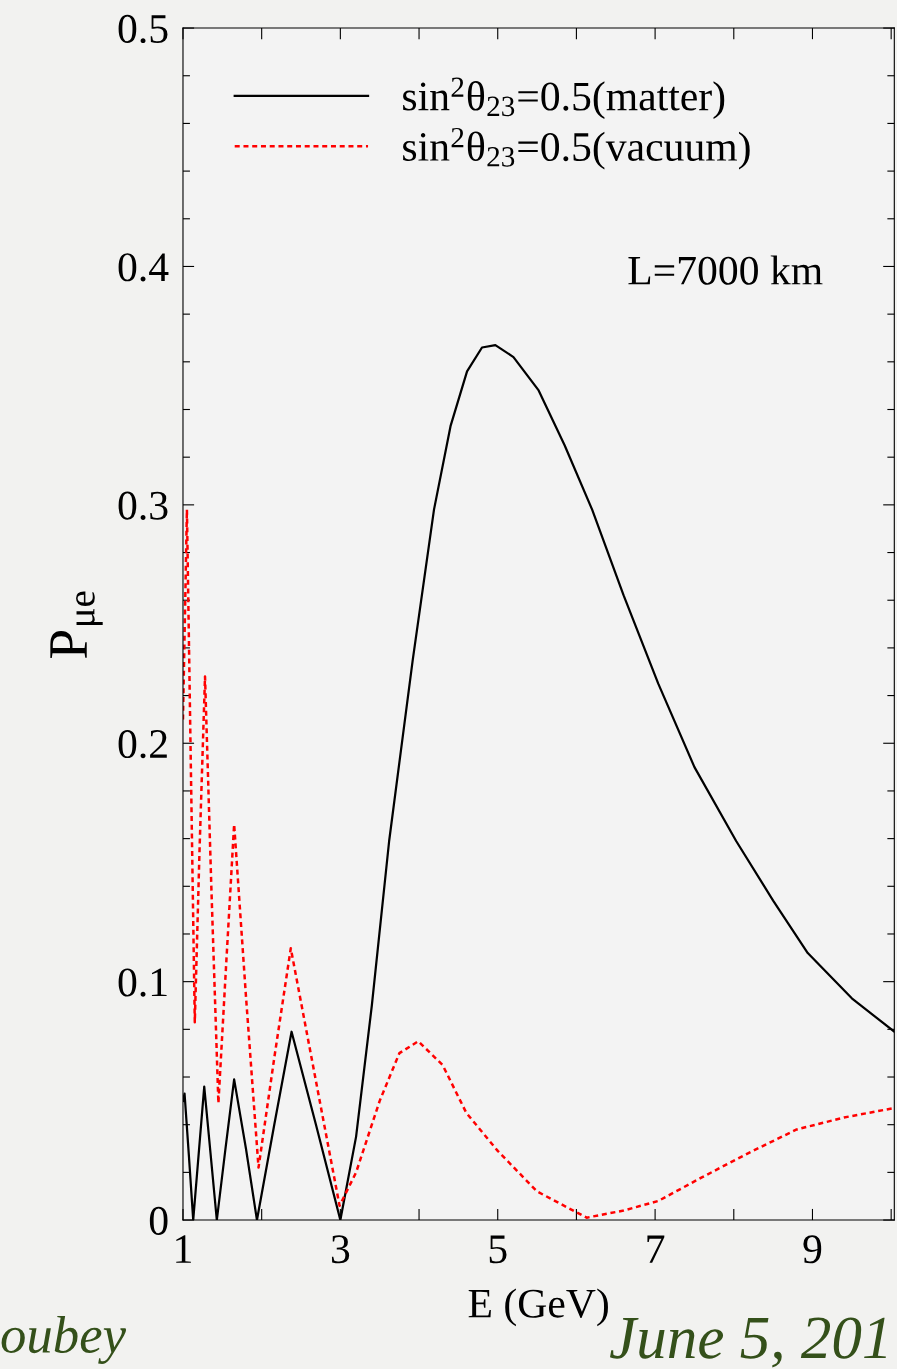 The height and width of the screenshot is (1369, 897). Describe the element at coordinates (143, 29) in the screenshot. I see `y-tick-label: 0.5` at that location.